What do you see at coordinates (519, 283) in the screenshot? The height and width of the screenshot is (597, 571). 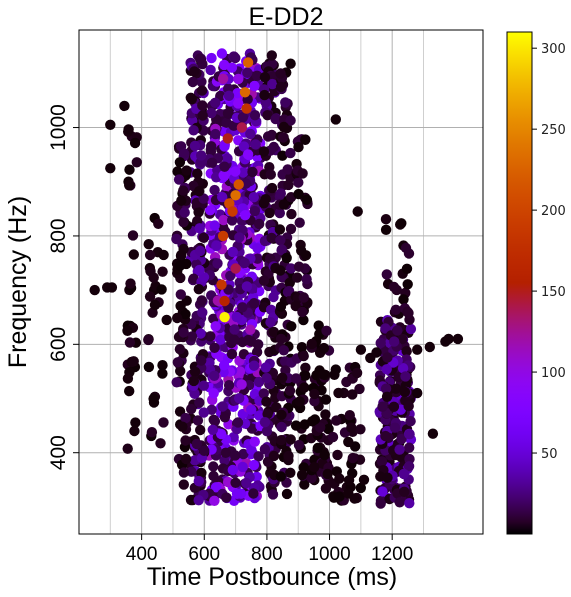 I see `colorbar-scale` at bounding box center [519, 283].